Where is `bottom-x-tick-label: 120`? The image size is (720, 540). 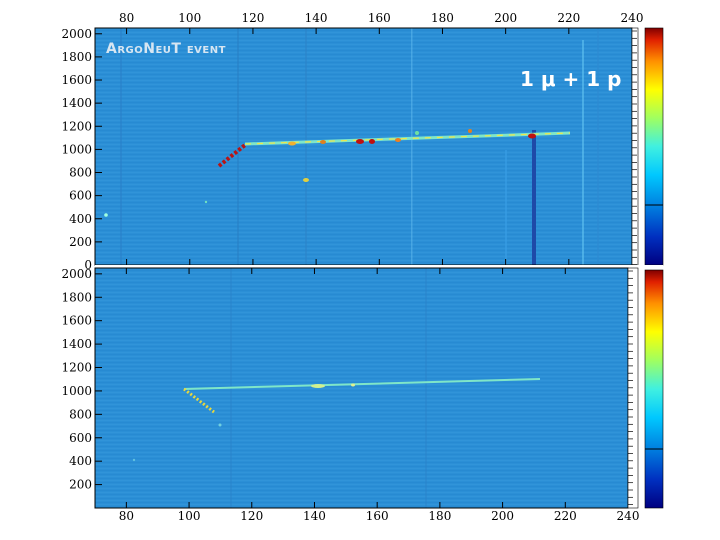 bottom-x-tick-label: 120 is located at coordinates (251, 516).